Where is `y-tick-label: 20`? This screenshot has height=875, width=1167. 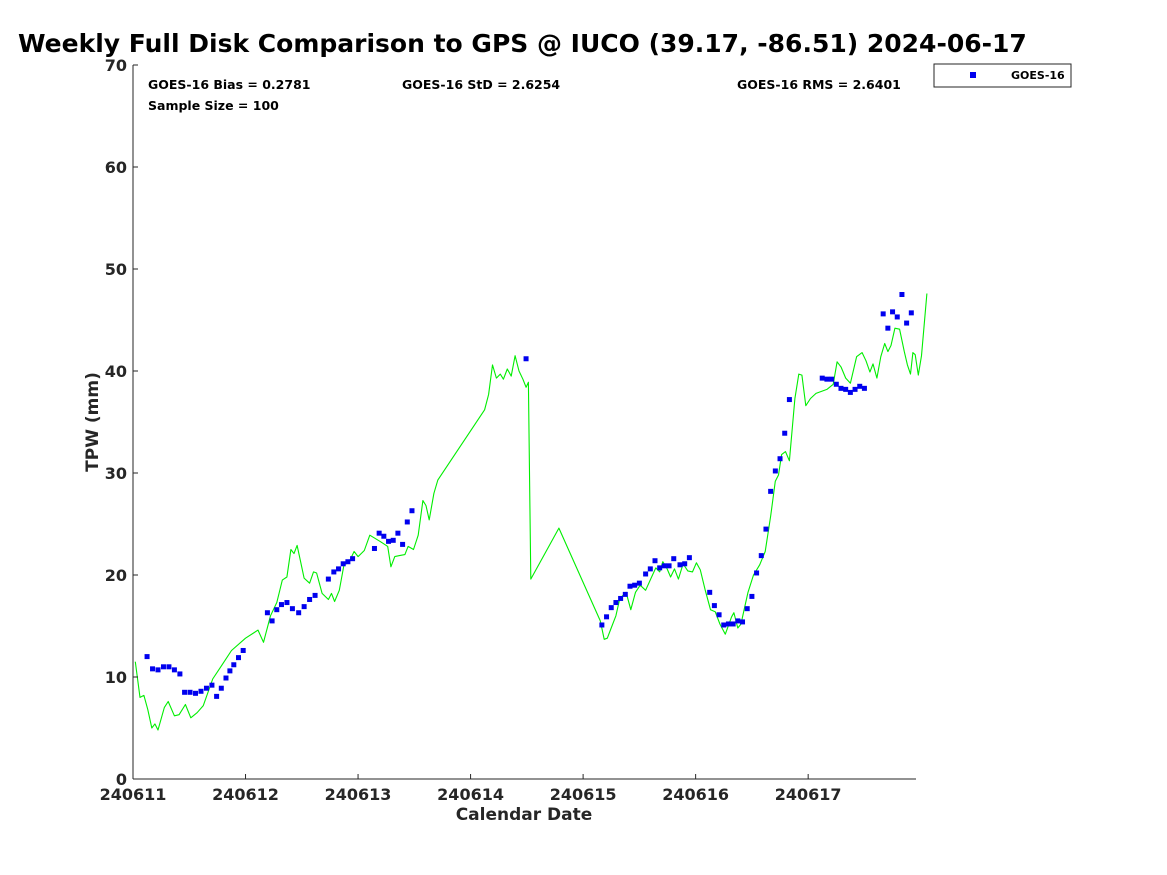 y-tick-label: 20 is located at coordinates (116, 575).